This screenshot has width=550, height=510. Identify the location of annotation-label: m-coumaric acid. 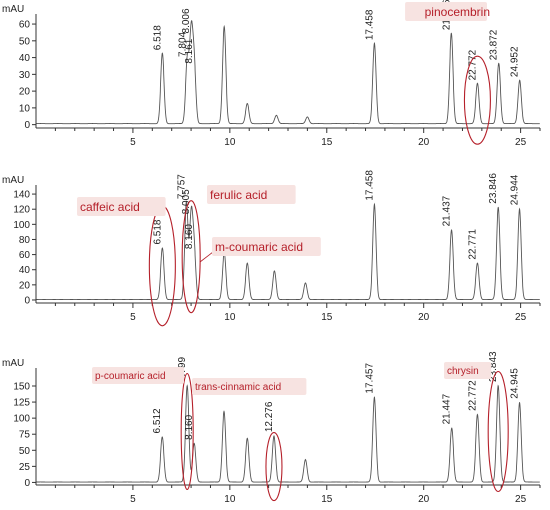
(259, 247).